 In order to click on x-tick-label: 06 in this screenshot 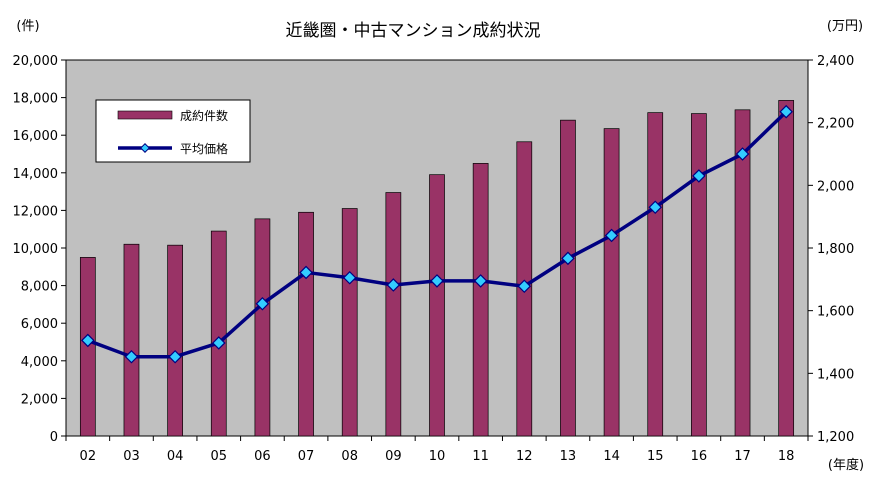, I will do `click(262, 456)`.